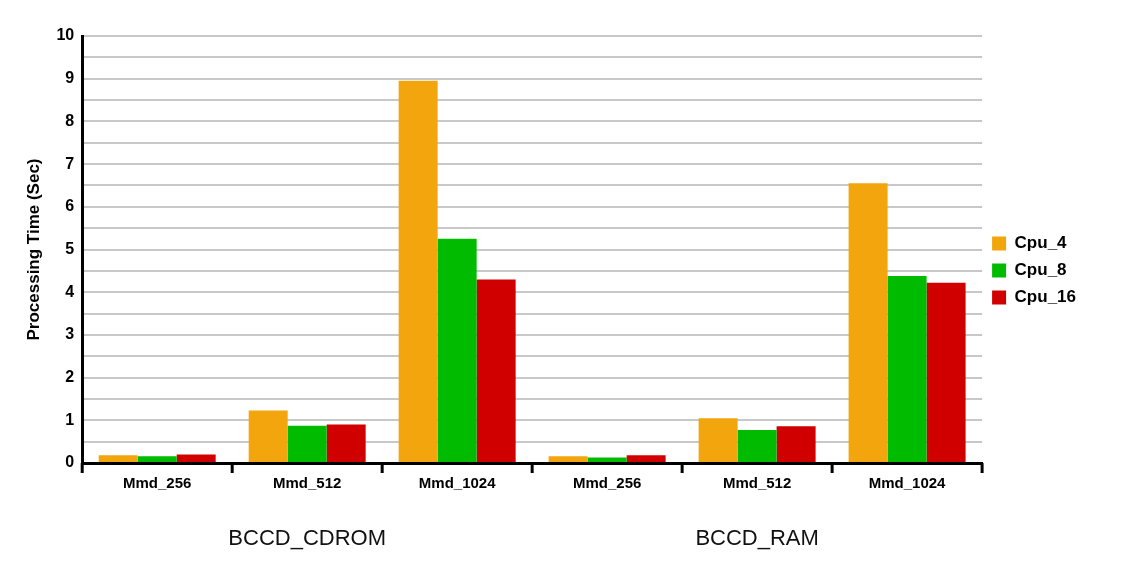 The height and width of the screenshot is (565, 1136). What do you see at coordinates (70, 120) in the screenshot?
I see `y-tick-label: 8` at bounding box center [70, 120].